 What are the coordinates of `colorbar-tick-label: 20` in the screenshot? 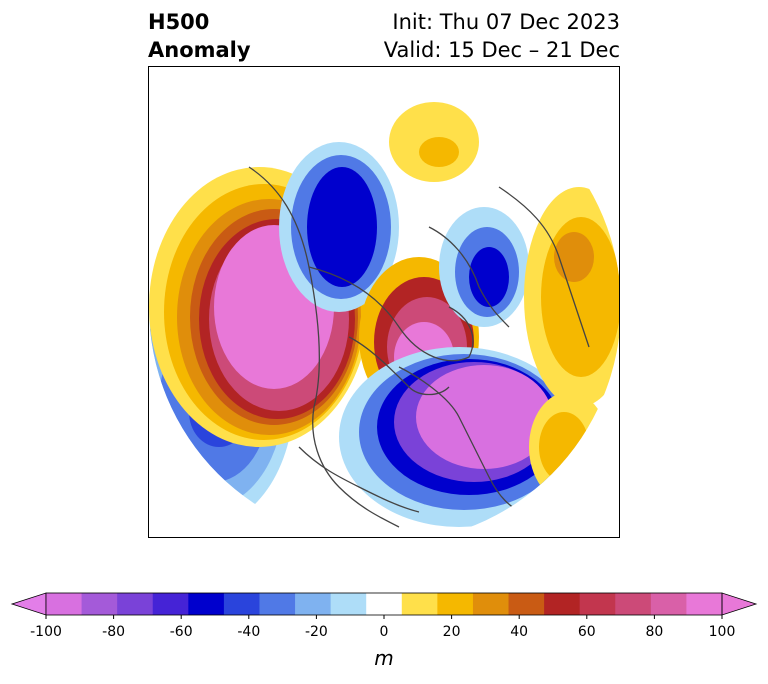 It's located at (451, 632).